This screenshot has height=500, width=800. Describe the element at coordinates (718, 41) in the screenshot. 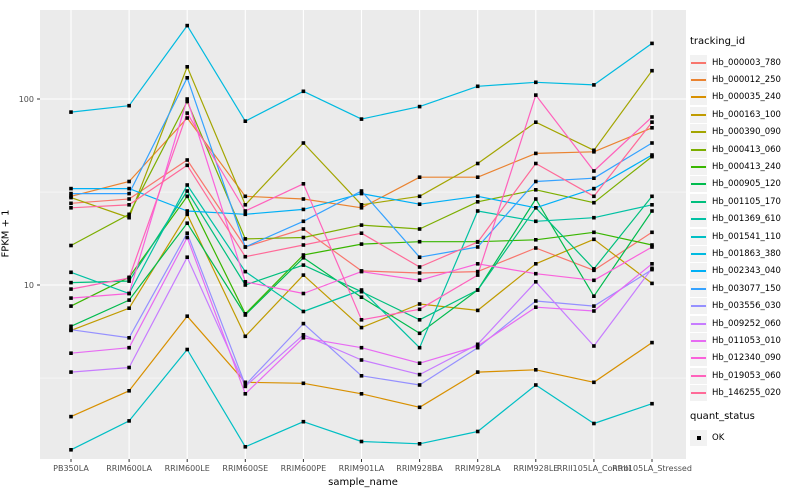

I see `legend-title-tracking-id: tracking_id` at that location.